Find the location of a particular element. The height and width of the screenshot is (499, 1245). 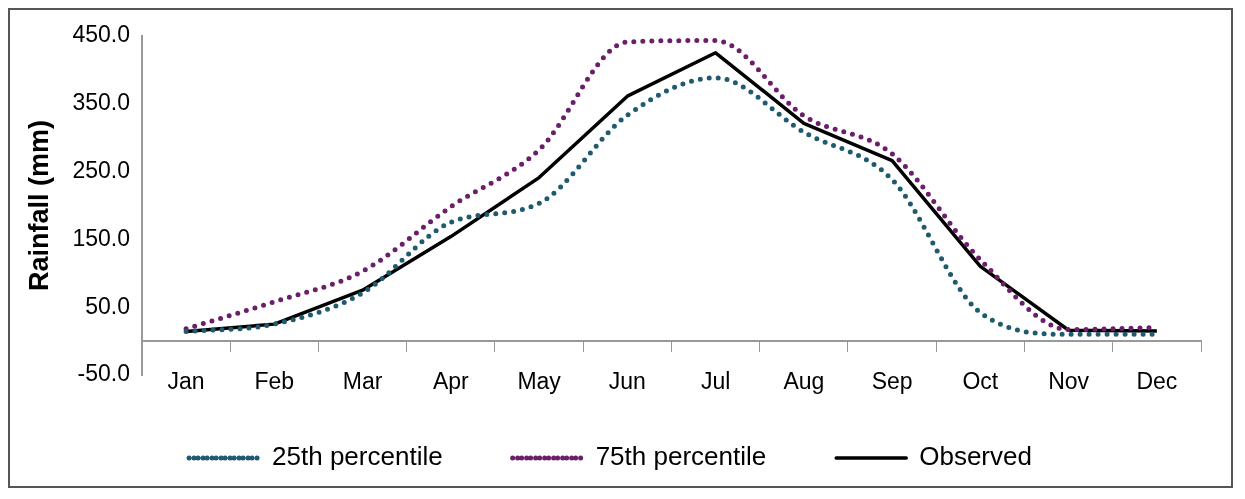

y-tick-label: 50.0 is located at coordinates (107, 305).